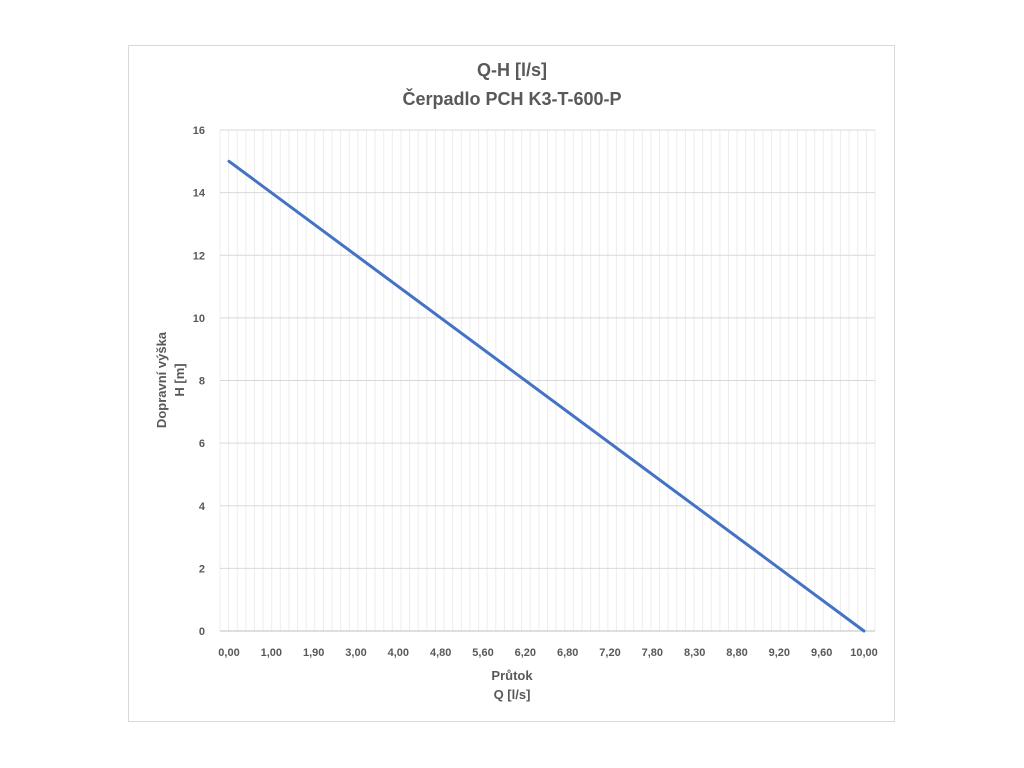  I want to click on x-tick-label: 6,20, so click(525, 653).